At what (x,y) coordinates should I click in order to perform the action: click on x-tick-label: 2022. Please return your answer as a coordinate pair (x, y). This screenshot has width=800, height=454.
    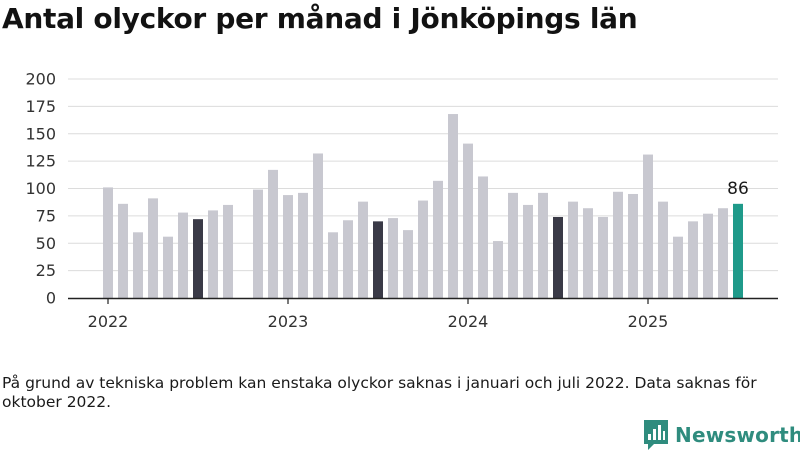
    Looking at the image, I should click on (108, 321).